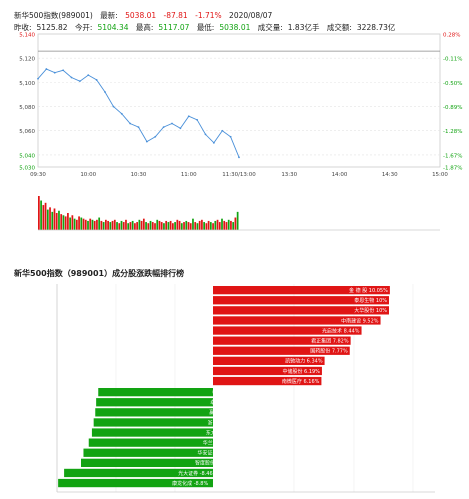  What do you see at coordinates (141, 15) in the screenshot?
I see `latest-value: 5038.01` at bounding box center [141, 15].